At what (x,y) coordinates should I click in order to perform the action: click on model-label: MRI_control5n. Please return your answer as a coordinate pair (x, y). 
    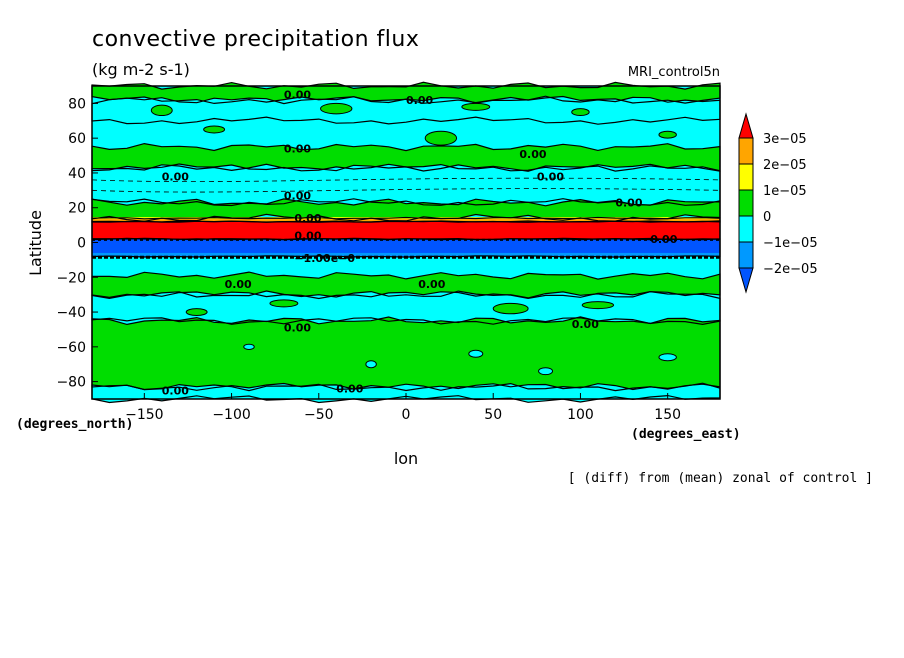
    Looking at the image, I should click on (674, 72).